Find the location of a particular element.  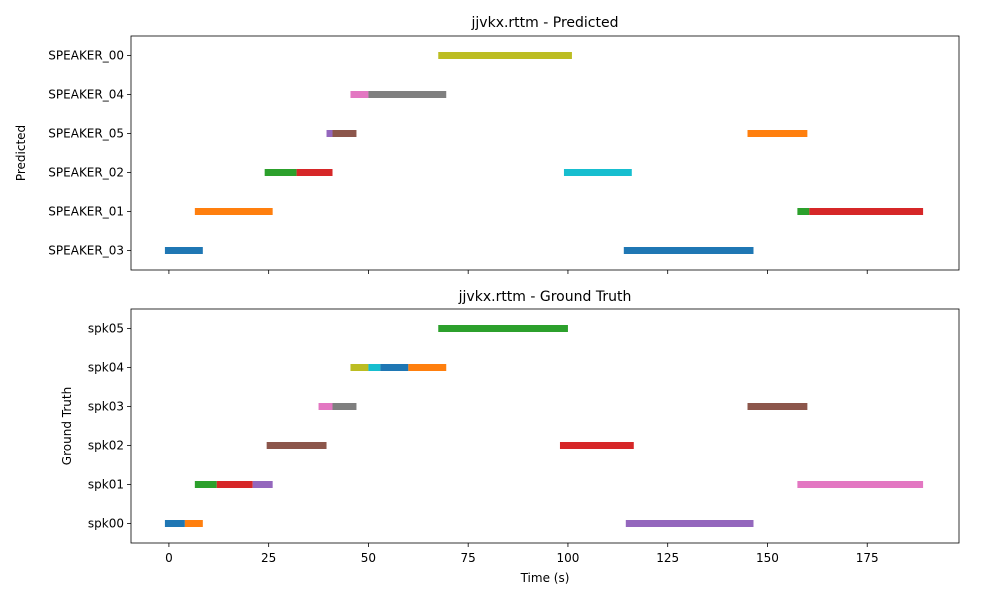

ground-truth-xtick-label-50: 50 is located at coordinates (368, 558).